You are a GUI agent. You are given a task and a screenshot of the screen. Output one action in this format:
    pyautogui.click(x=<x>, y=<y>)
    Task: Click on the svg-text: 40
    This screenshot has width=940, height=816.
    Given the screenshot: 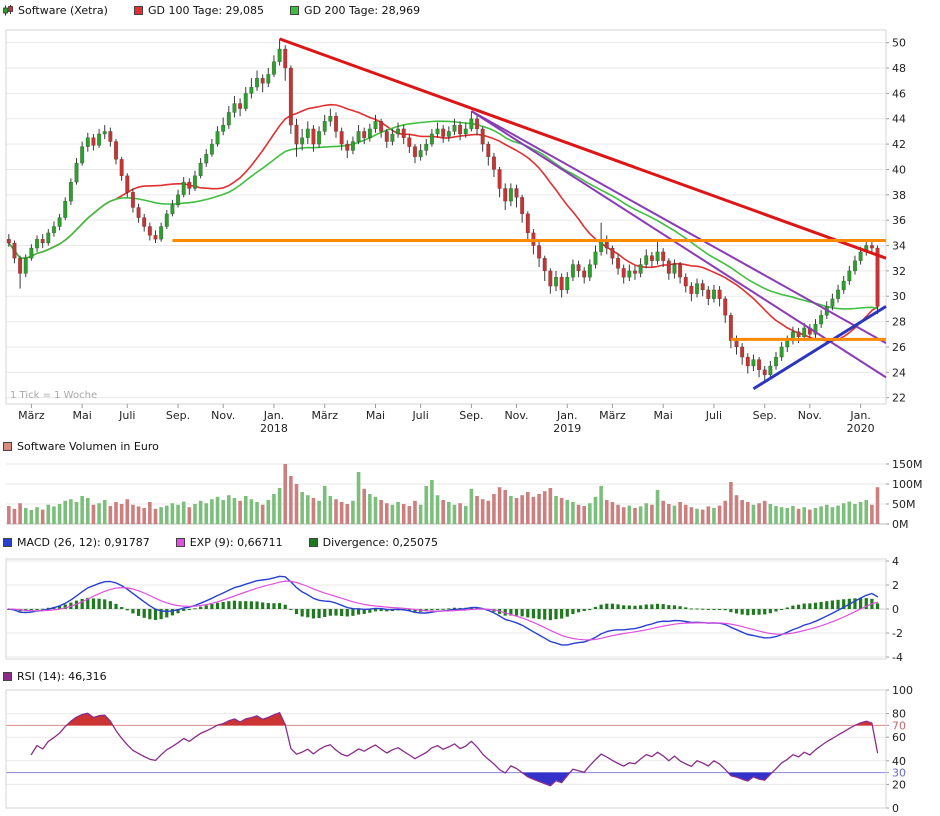 What is the action you would take?
    pyautogui.click(x=899, y=169)
    